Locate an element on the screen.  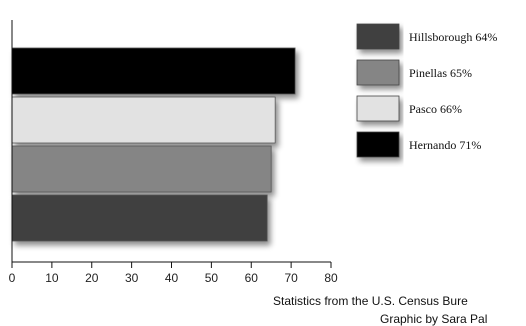
x-tick-label-50: 50 is located at coordinates (212, 278).